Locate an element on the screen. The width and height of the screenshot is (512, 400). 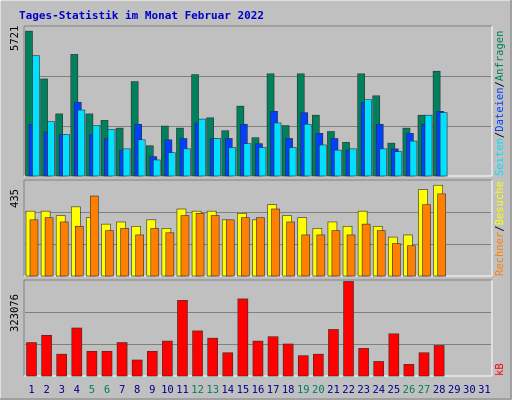
legend-sites: Rechner is located at coordinates (500, 254).